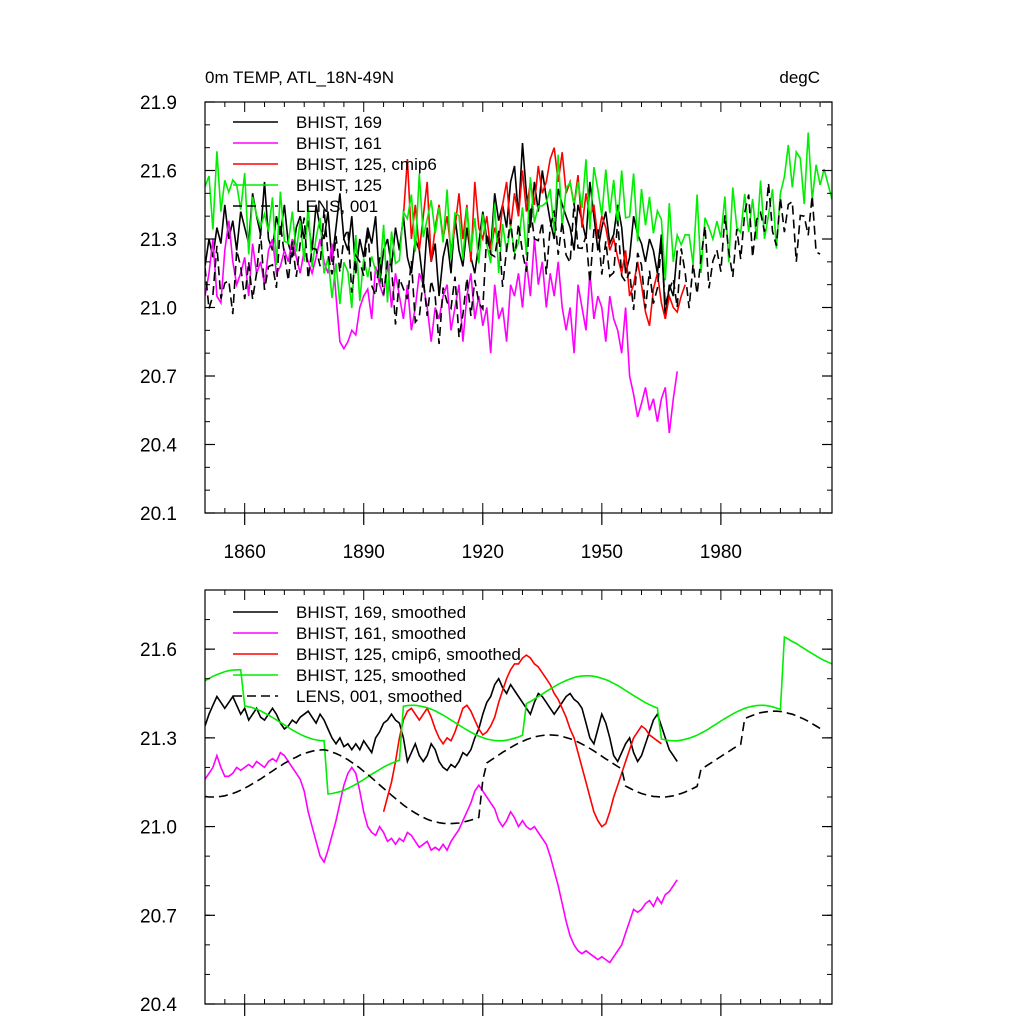 This screenshot has width=1024, height=1024. I want to click on top-y-tick-label: 21.3, so click(158, 240).